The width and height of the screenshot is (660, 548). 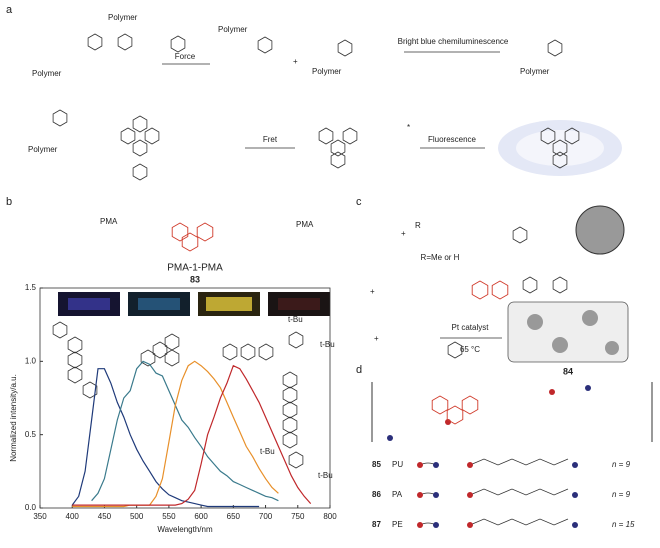 I want to click on panel-label: b, so click(x=9, y=202).